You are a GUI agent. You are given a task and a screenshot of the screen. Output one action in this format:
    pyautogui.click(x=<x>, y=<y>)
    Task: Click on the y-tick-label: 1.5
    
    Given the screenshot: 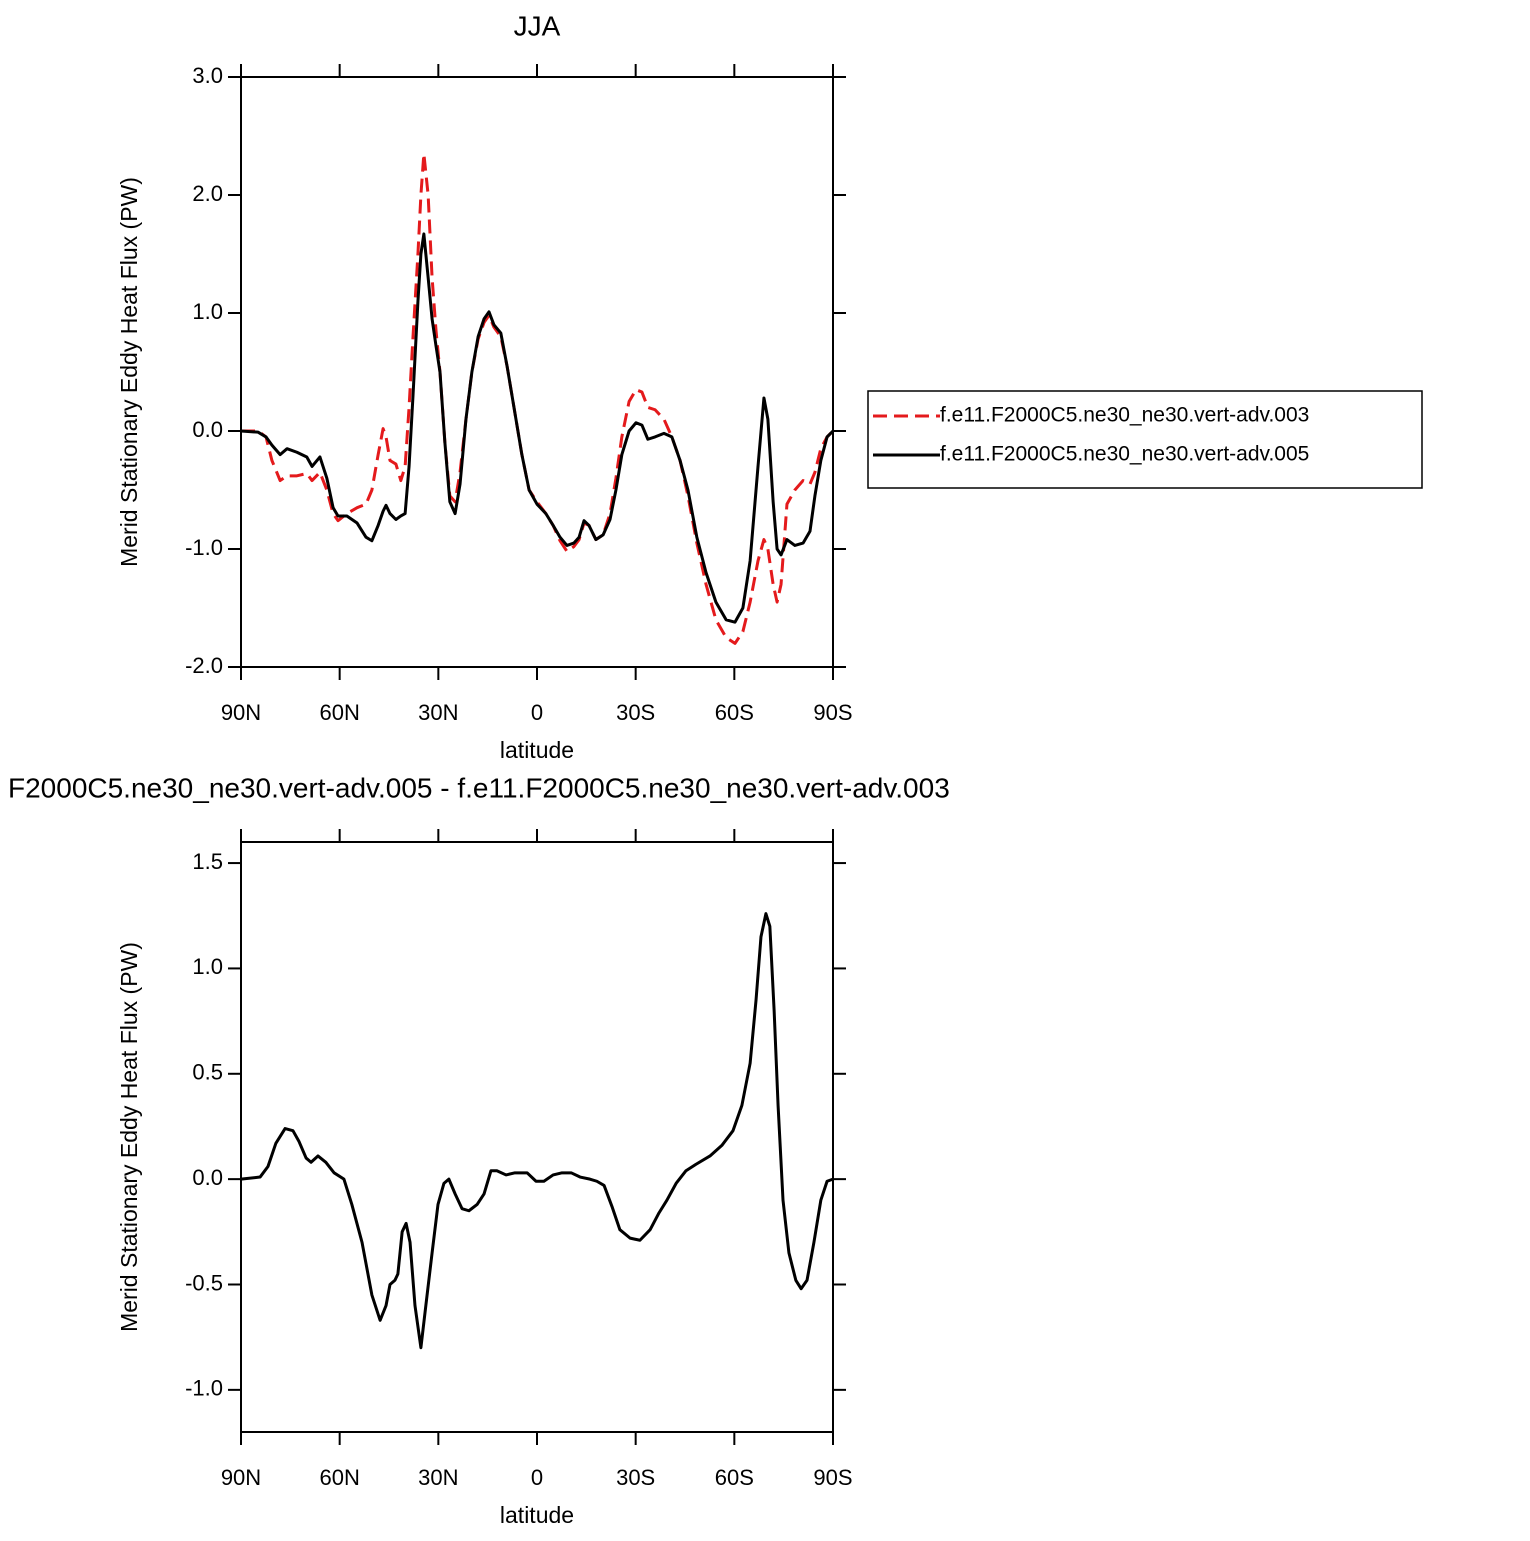 What is the action you would take?
    pyautogui.click(x=207, y=861)
    